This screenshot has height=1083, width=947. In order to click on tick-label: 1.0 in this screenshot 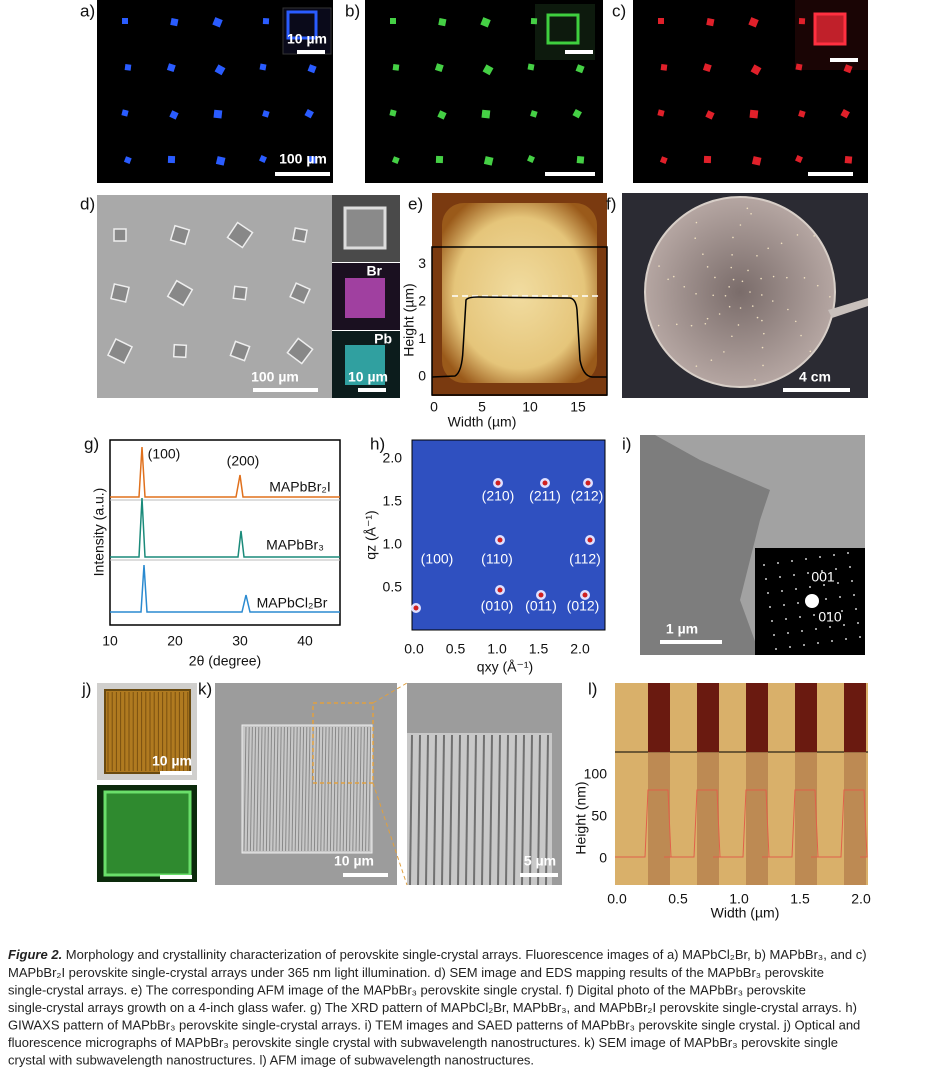, I will do `click(739, 899)`.